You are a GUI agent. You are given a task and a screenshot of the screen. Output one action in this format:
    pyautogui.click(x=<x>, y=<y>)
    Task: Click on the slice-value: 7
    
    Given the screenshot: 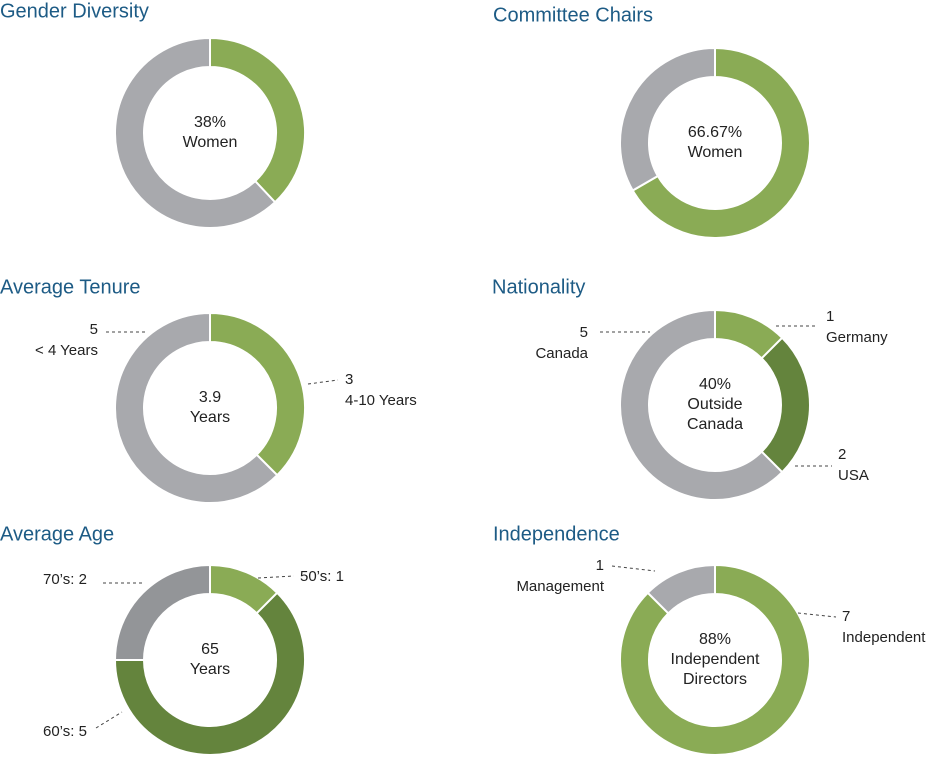 What is the action you would take?
    pyautogui.click(x=846, y=616)
    